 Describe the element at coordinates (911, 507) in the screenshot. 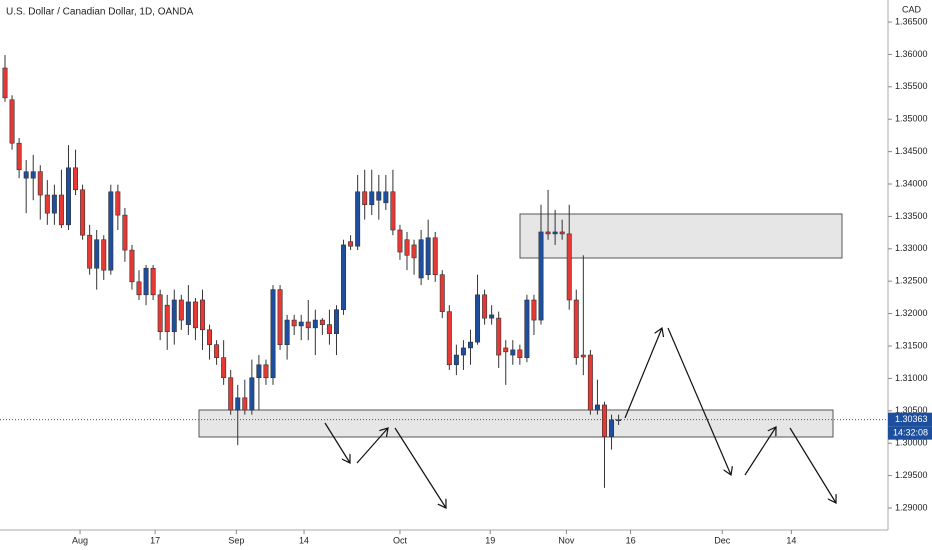

I see `y-tick-label: 1.29000` at that location.